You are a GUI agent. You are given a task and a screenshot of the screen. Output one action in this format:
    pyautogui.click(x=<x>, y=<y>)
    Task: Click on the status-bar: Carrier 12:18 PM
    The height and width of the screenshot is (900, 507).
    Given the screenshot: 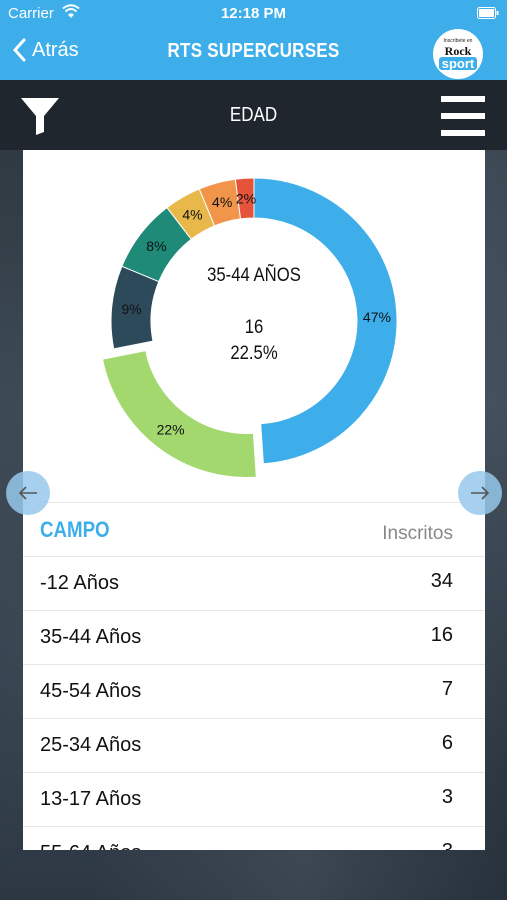 What is the action you would take?
    pyautogui.click(x=253, y=14)
    